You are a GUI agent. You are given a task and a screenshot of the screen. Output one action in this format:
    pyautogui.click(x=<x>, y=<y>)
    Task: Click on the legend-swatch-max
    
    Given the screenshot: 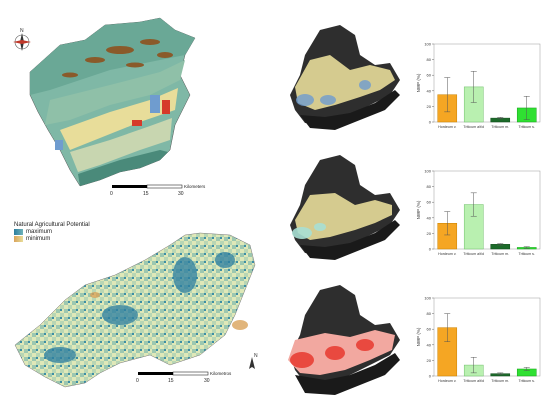 What is the action you would take?
    pyautogui.click(x=18, y=232)
    